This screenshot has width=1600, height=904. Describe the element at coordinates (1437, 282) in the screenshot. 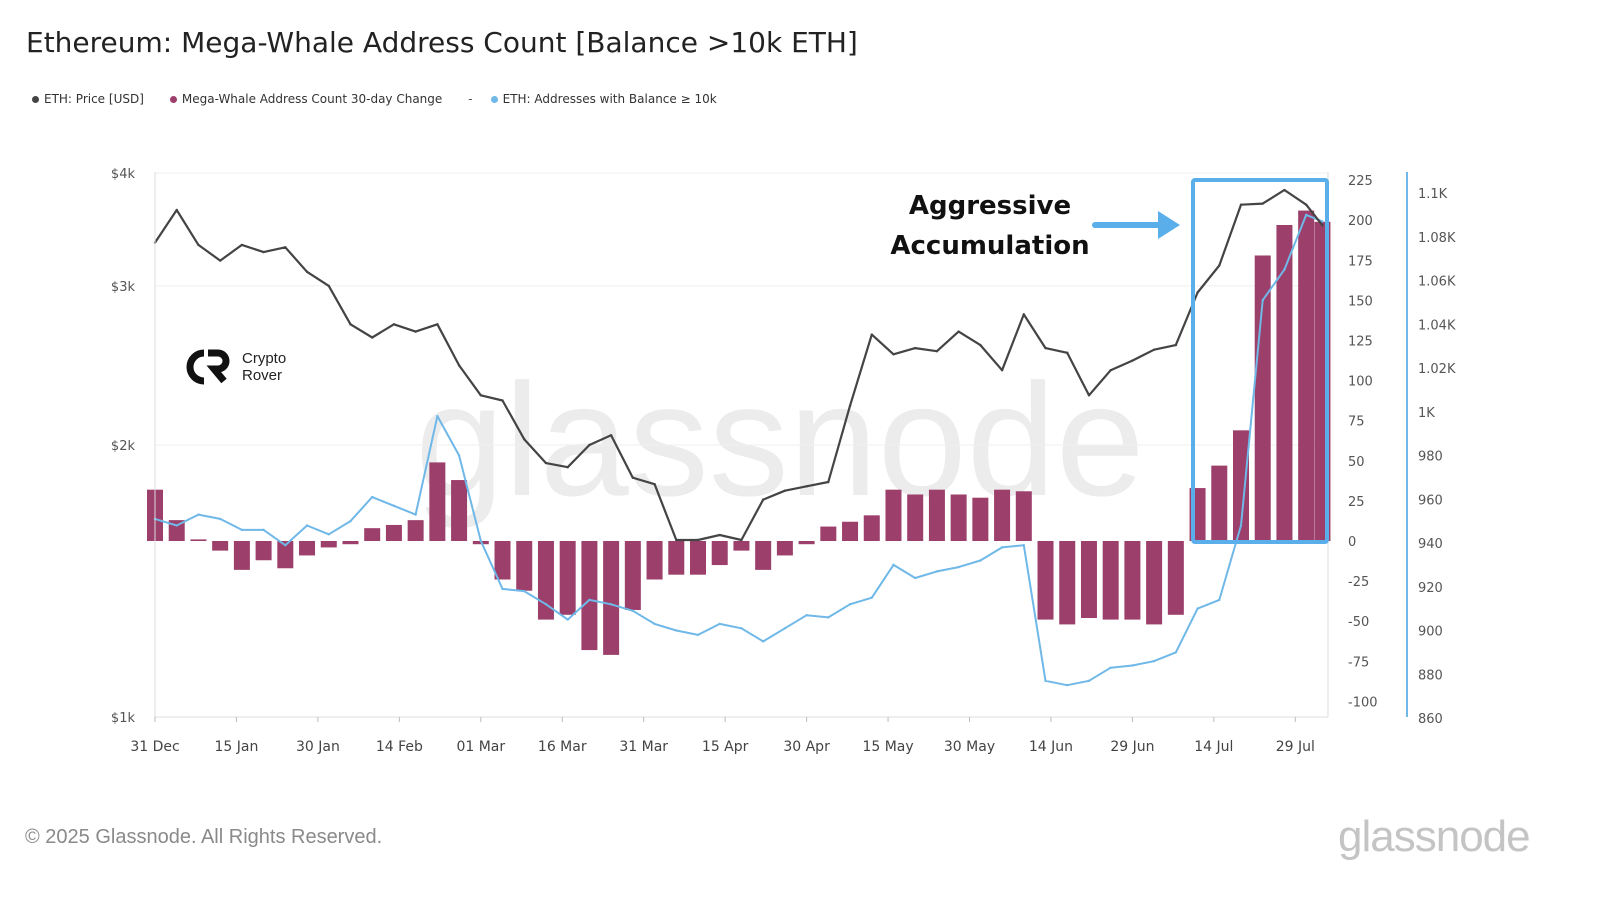

I see `y-right-tick-label: 1.06K` at that location.